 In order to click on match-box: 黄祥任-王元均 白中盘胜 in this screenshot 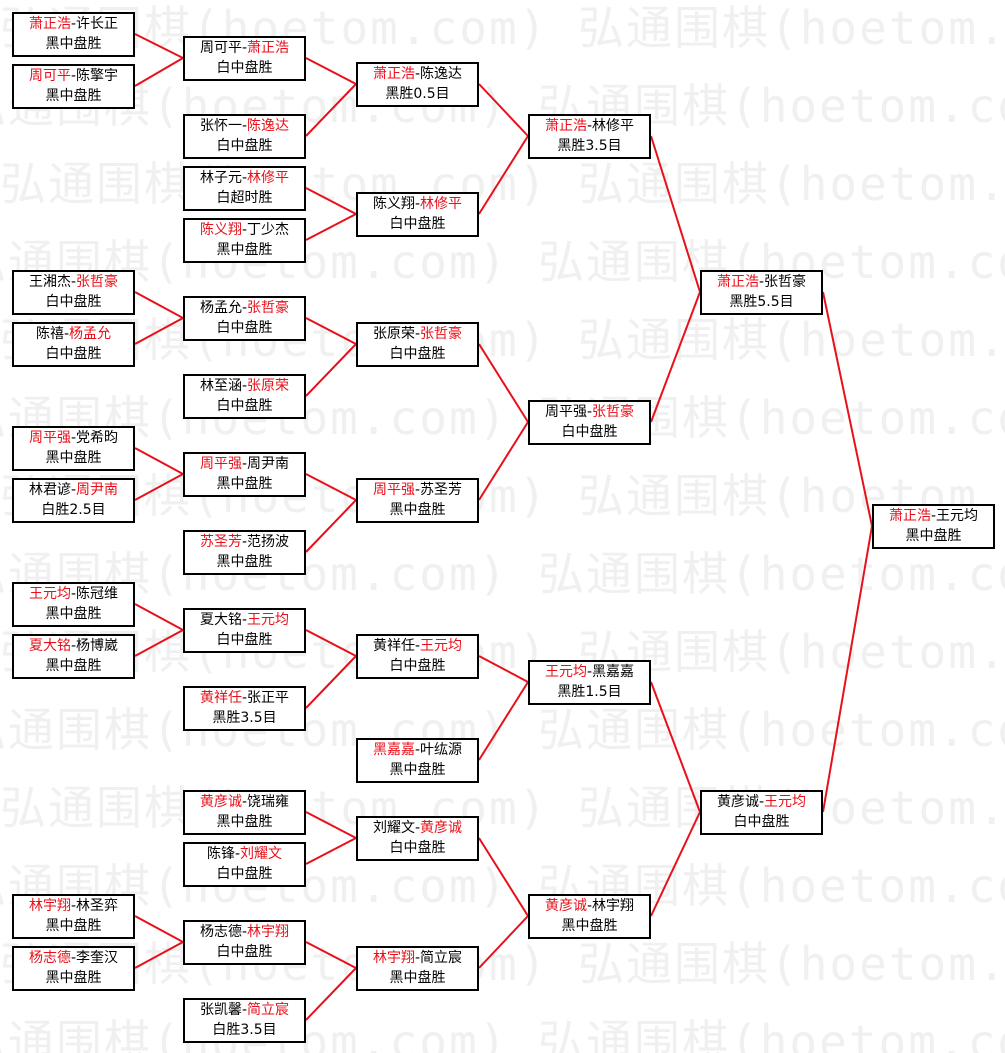, I will do `click(417, 656)`.